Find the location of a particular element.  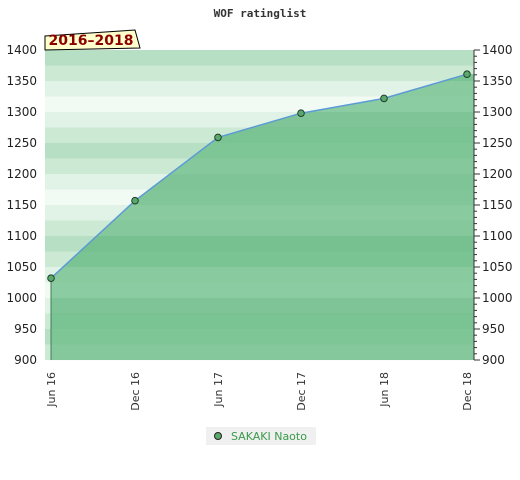

y-tick-label-left: 1350 is located at coordinates (21, 81).